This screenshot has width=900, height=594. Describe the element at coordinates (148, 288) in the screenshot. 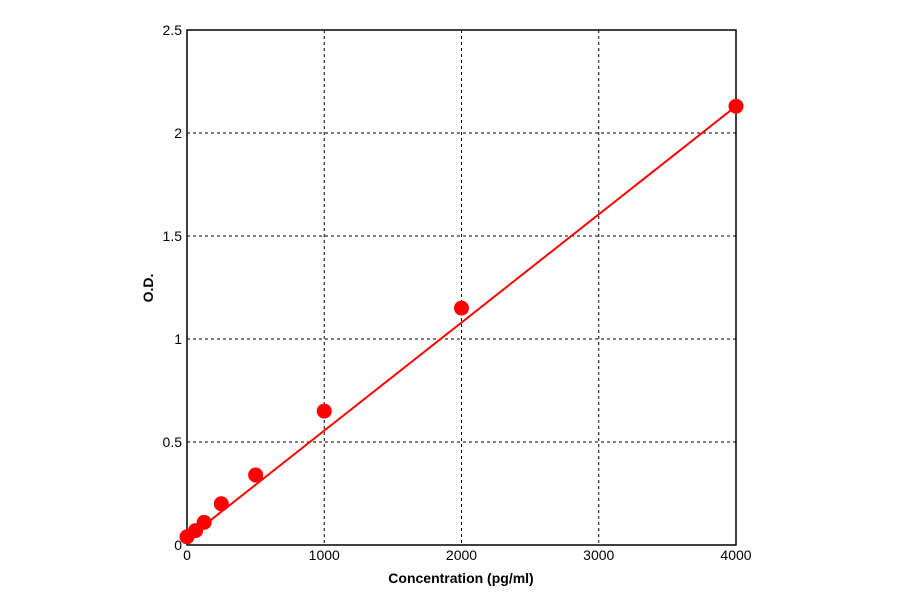

I see `y-axis-label: O.D.` at that location.